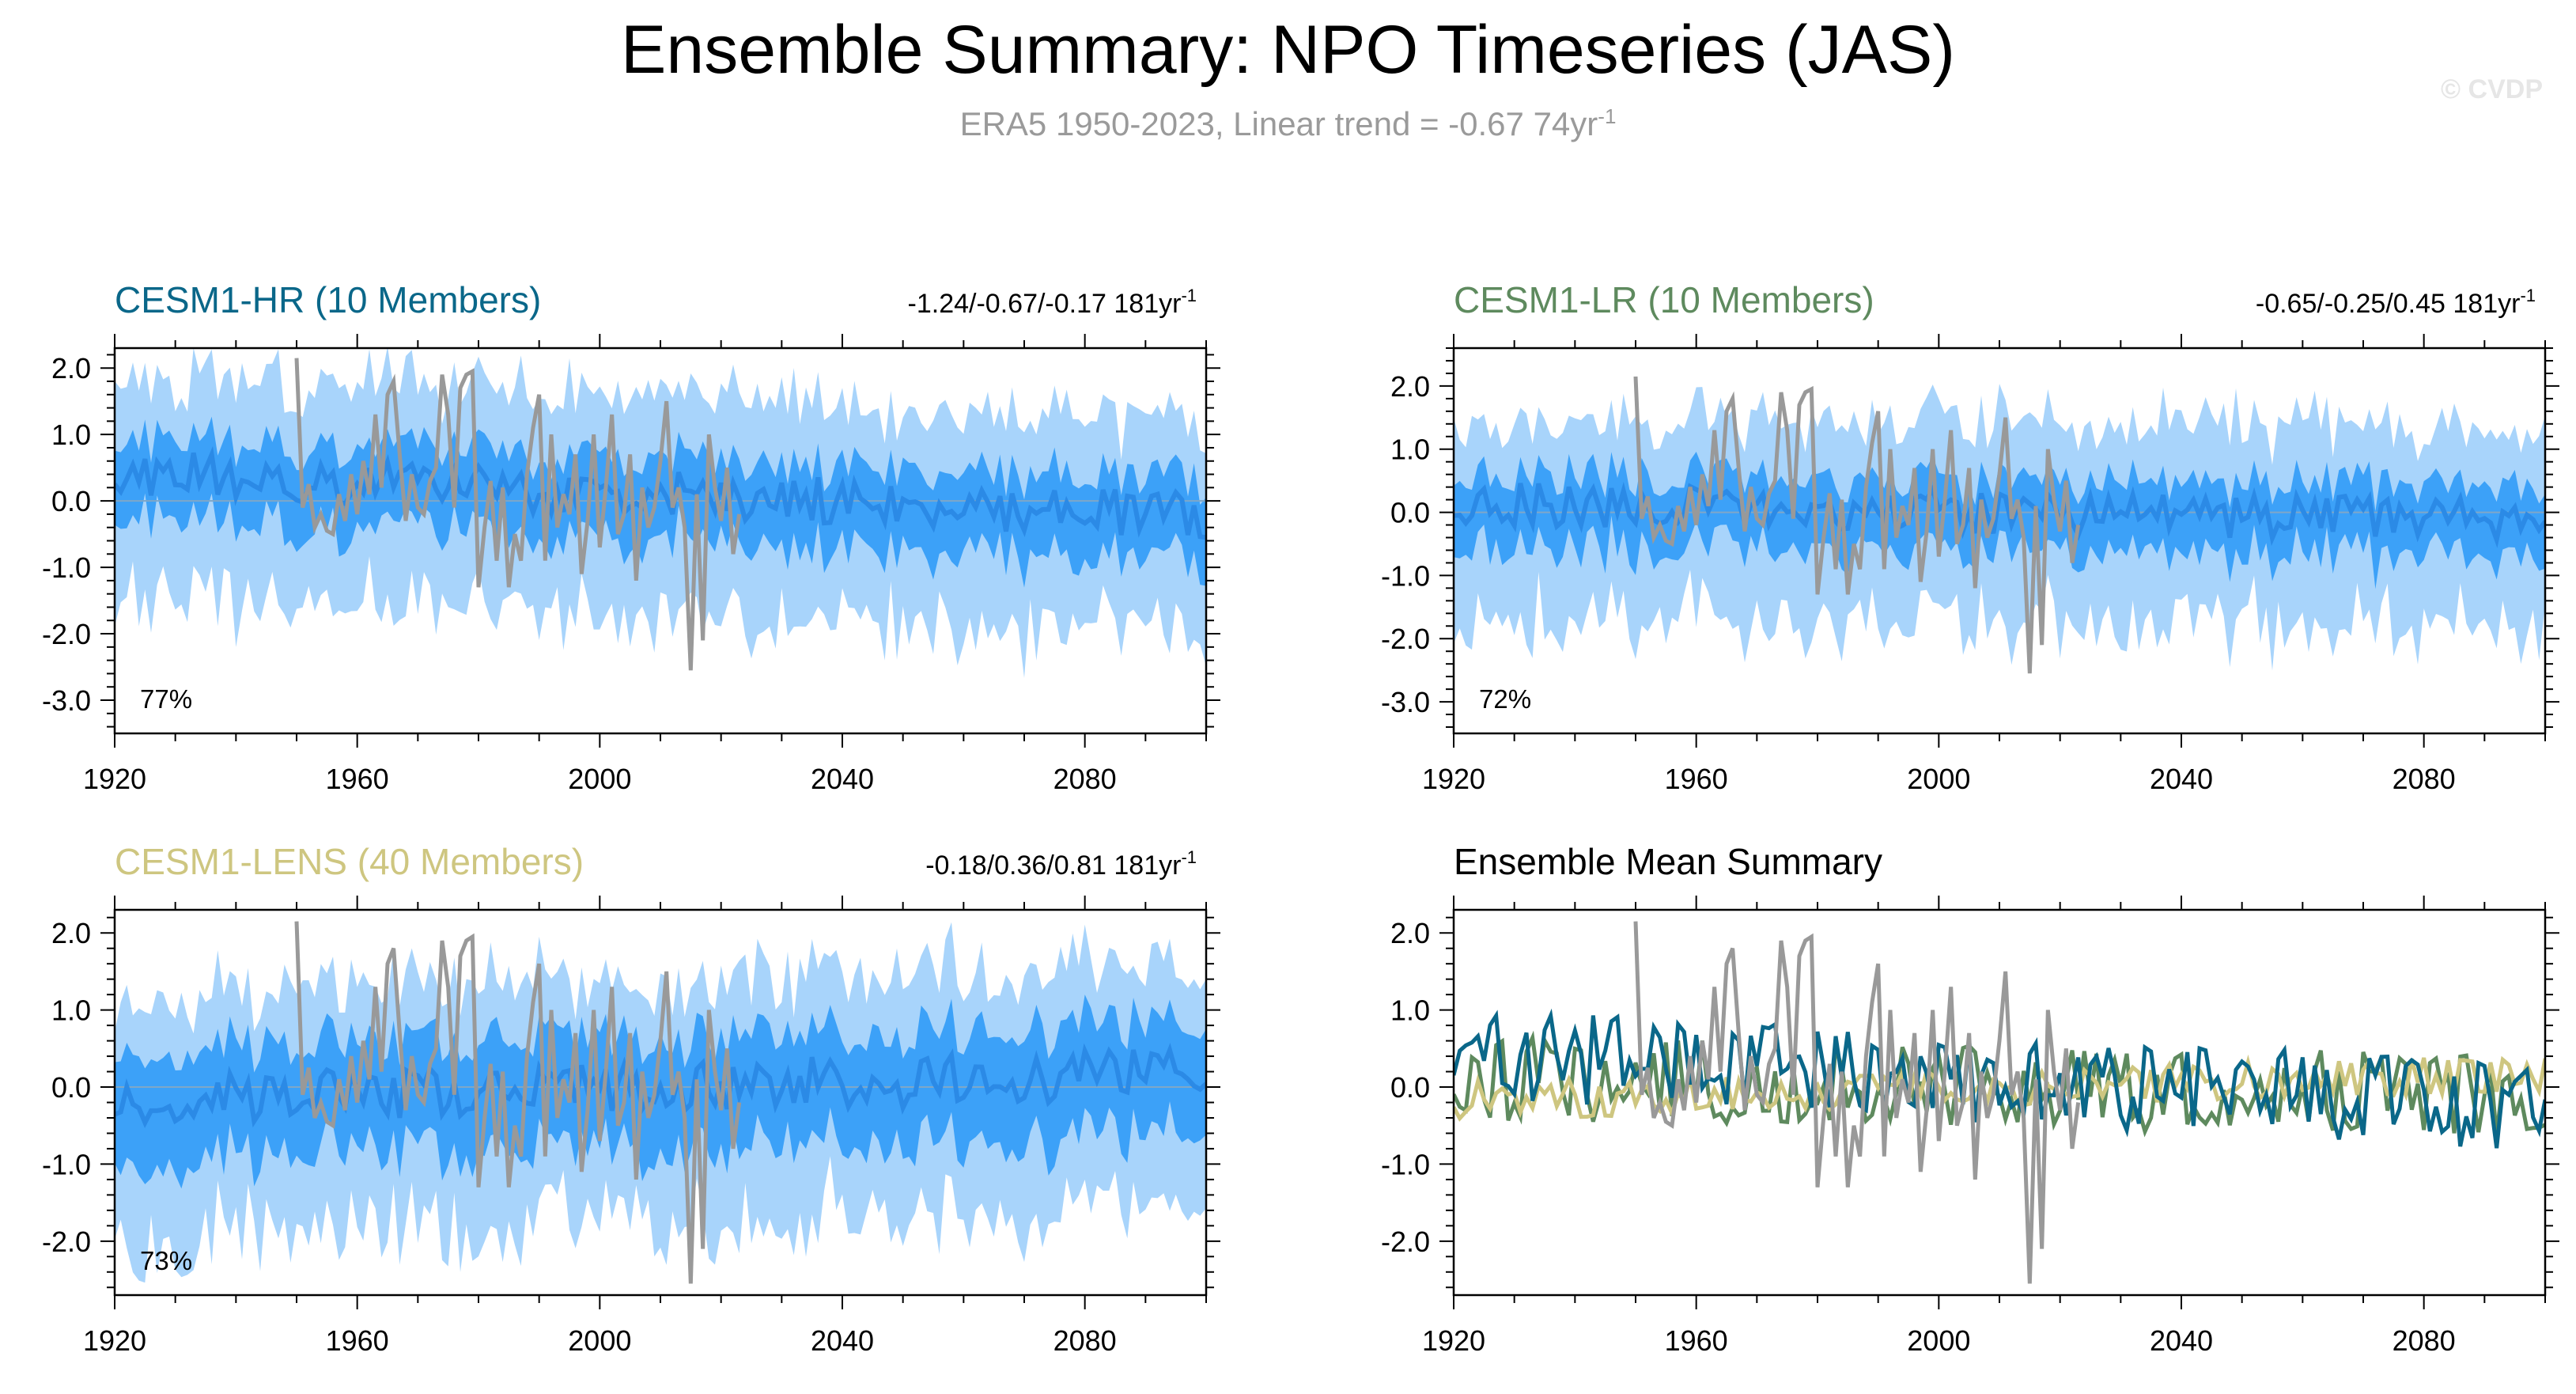 This screenshot has width=2576, height=1394. I want to click on summary-lens-line, so click(2000, 1088).